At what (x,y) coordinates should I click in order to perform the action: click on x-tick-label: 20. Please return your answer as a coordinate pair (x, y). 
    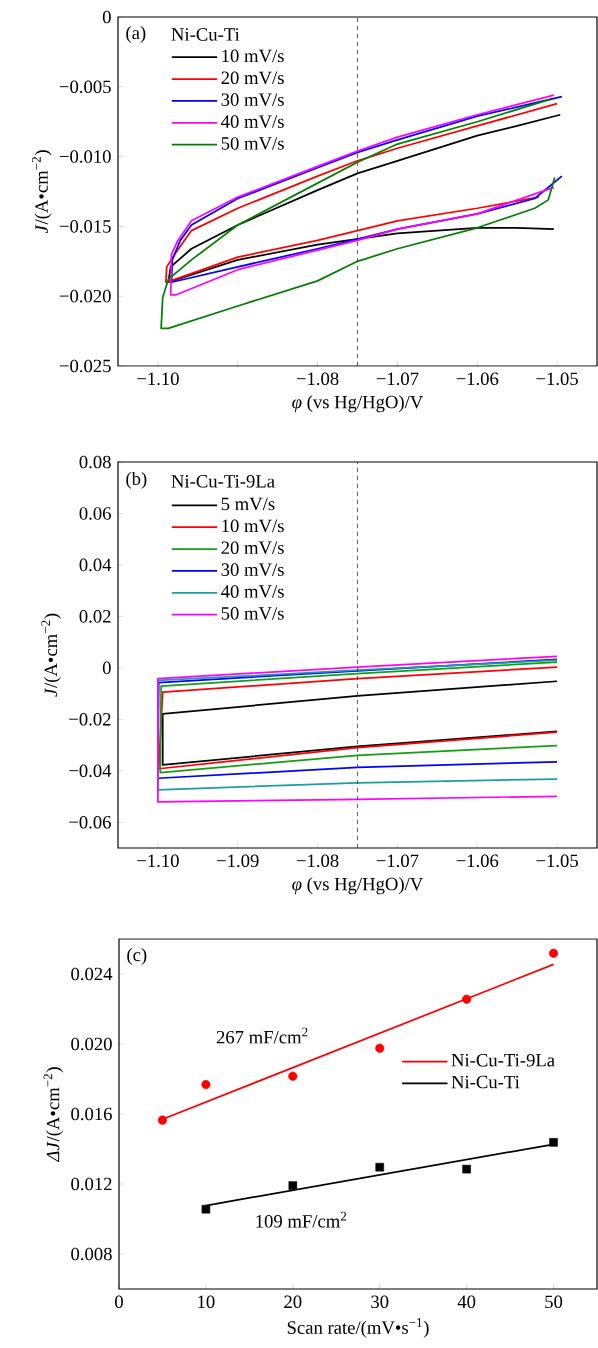
    Looking at the image, I should click on (293, 1302).